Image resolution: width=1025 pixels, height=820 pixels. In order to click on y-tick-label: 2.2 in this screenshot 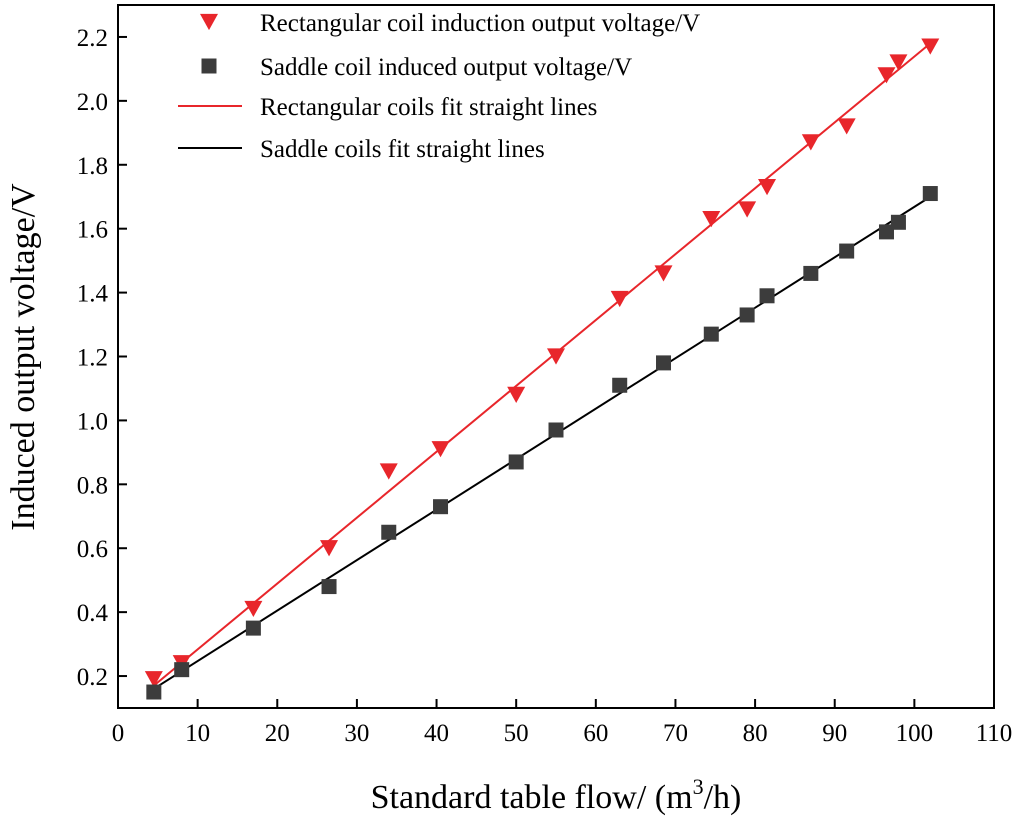, I will do `click(92, 38)`.